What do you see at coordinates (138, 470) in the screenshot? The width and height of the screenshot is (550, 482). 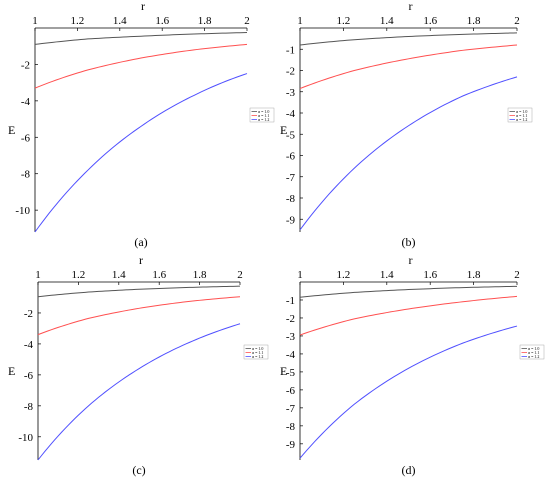 I see `panel-caption: (c)` at bounding box center [138, 470].